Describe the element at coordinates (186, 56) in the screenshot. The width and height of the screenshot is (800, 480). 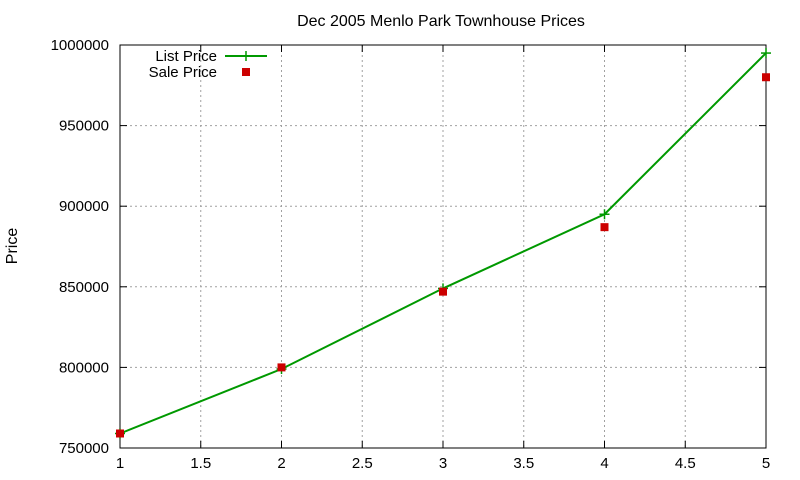
I see `legend-label: List Price` at that location.